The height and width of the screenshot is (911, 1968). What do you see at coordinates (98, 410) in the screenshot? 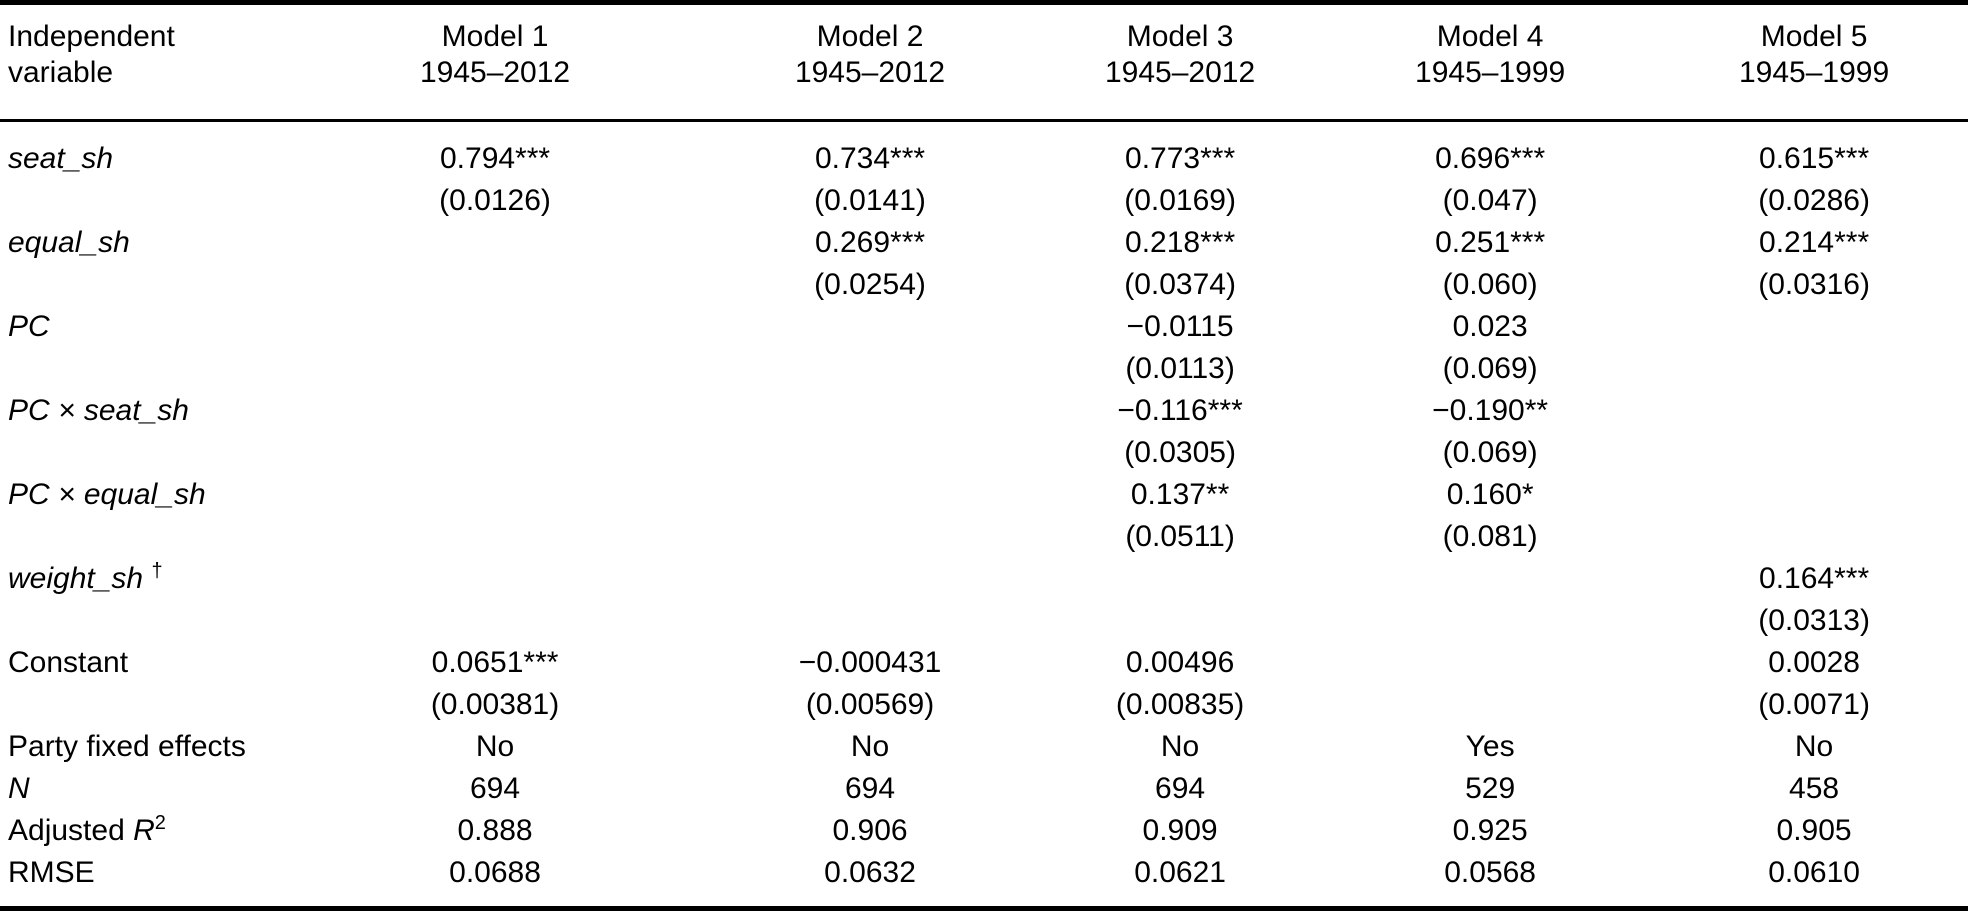
I see `label-text: PC × seat_sh` at bounding box center [98, 410].